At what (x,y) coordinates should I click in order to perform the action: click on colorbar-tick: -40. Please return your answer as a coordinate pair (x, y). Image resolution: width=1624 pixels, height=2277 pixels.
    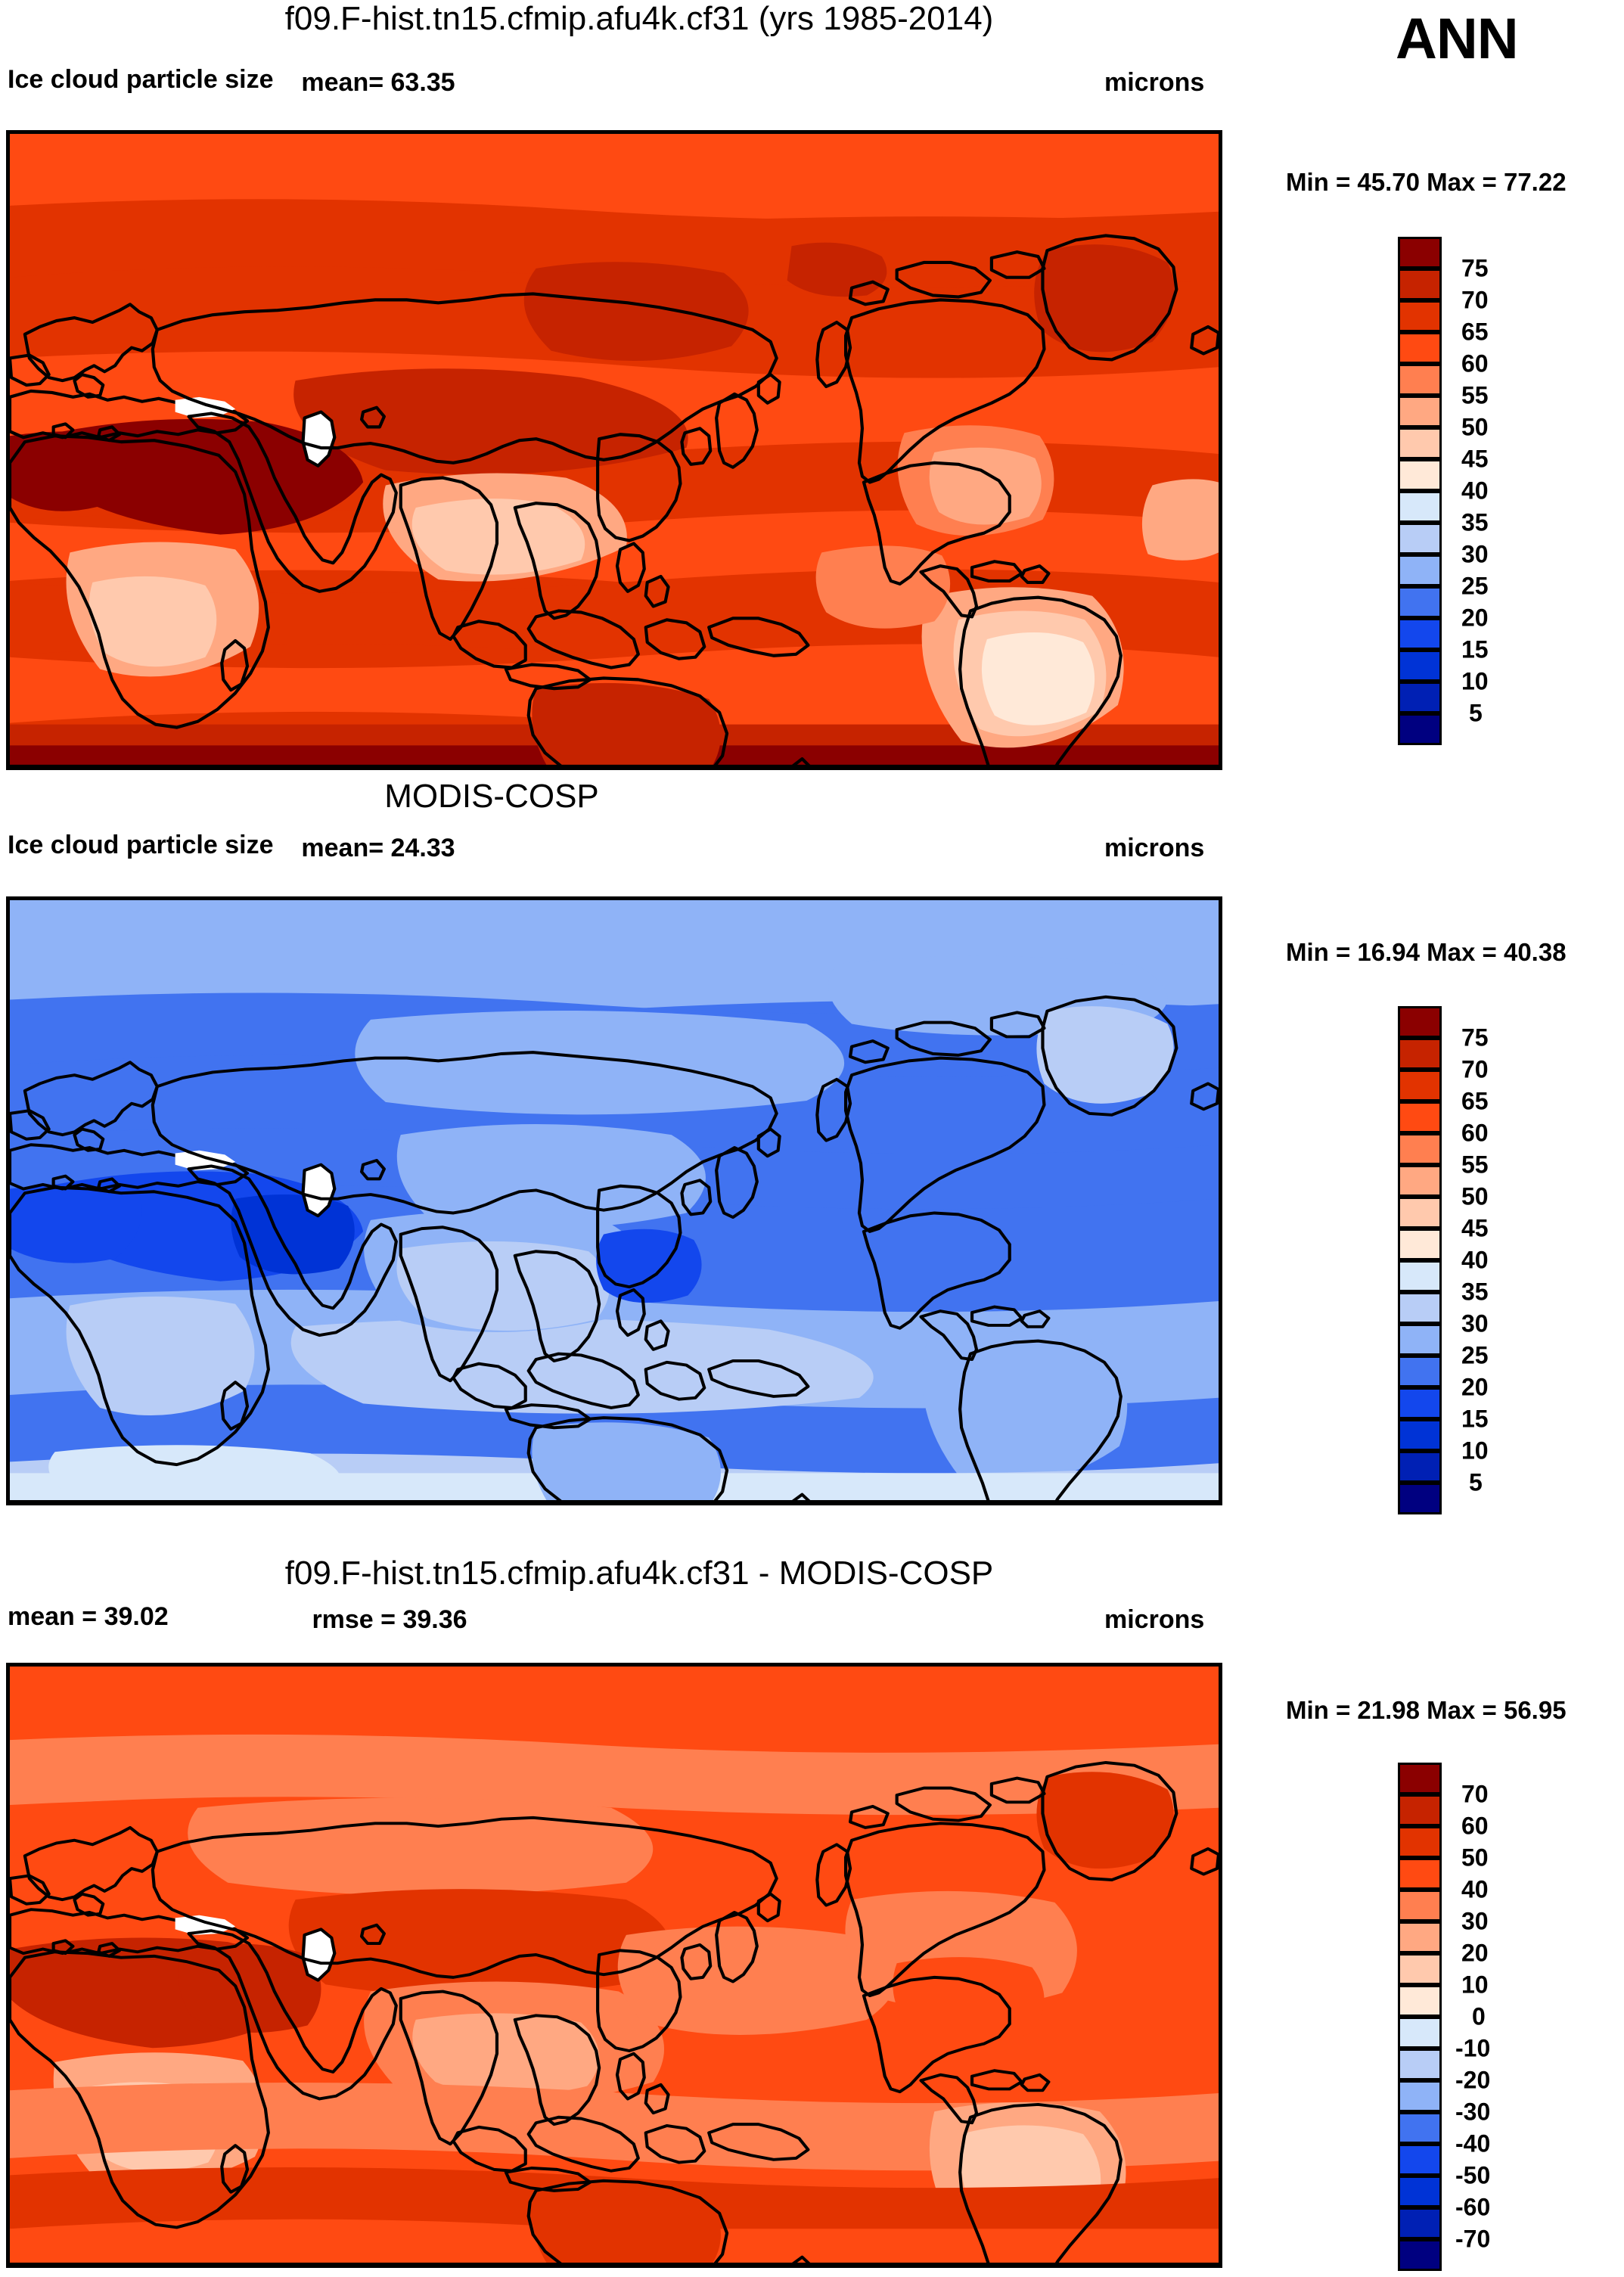
    Looking at the image, I should click on (1473, 2143).